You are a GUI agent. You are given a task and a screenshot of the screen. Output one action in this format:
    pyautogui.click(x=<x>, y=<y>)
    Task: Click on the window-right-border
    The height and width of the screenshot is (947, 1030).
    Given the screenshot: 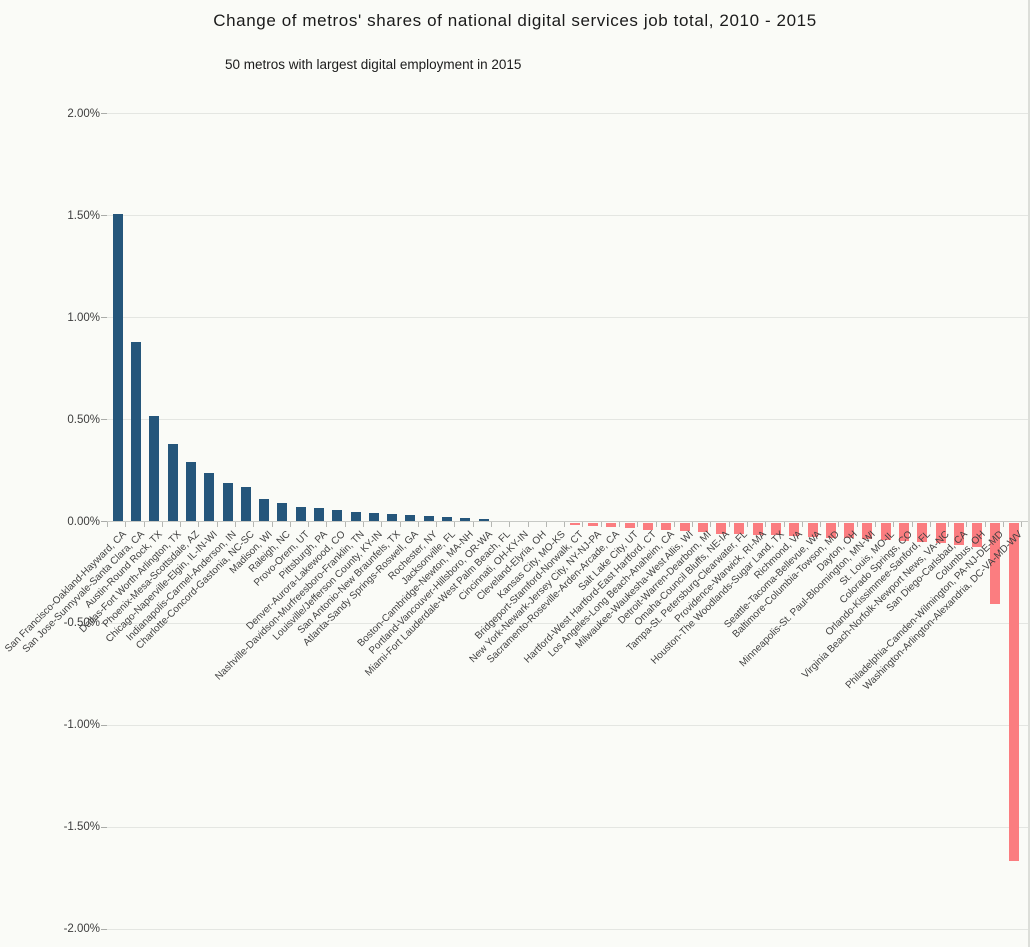 What is the action you would take?
    pyautogui.click(x=1029, y=473)
    